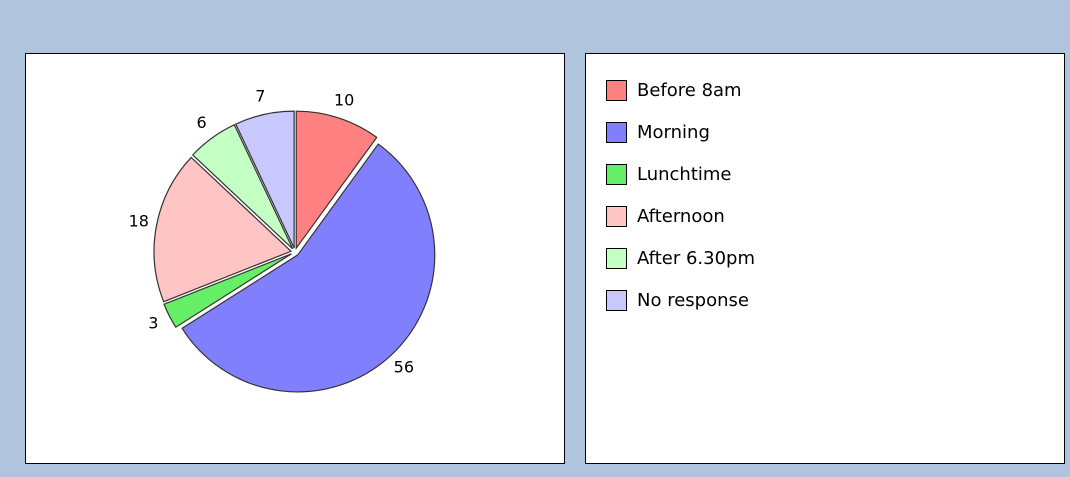  I want to click on legend-label: Before 8am, so click(689, 90).